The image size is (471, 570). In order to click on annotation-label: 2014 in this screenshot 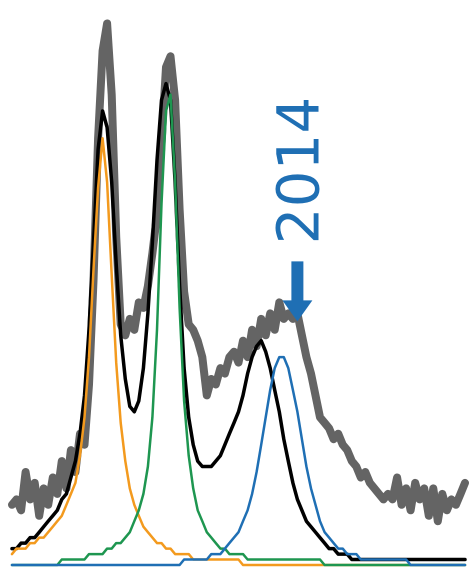, I will do `click(298, 171)`.